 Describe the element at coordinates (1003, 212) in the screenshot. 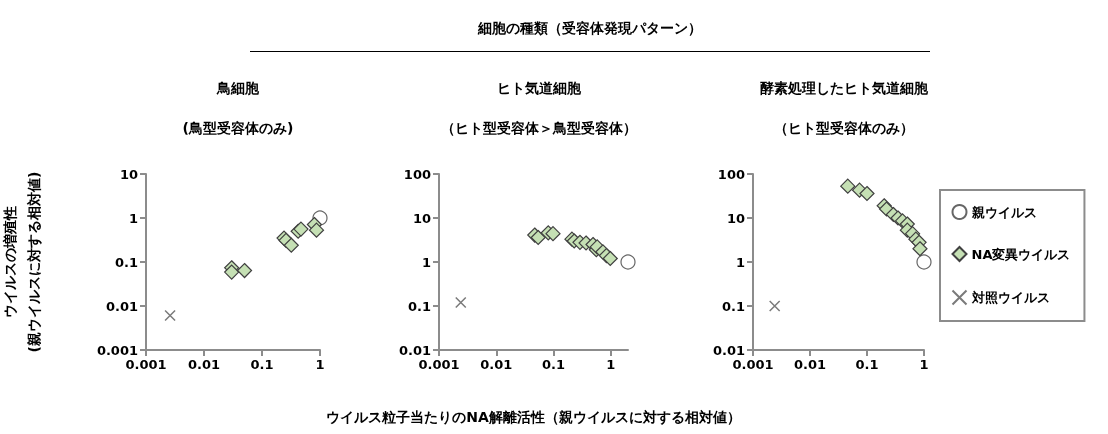

I see `legend-label: 親ウイルス` at that location.